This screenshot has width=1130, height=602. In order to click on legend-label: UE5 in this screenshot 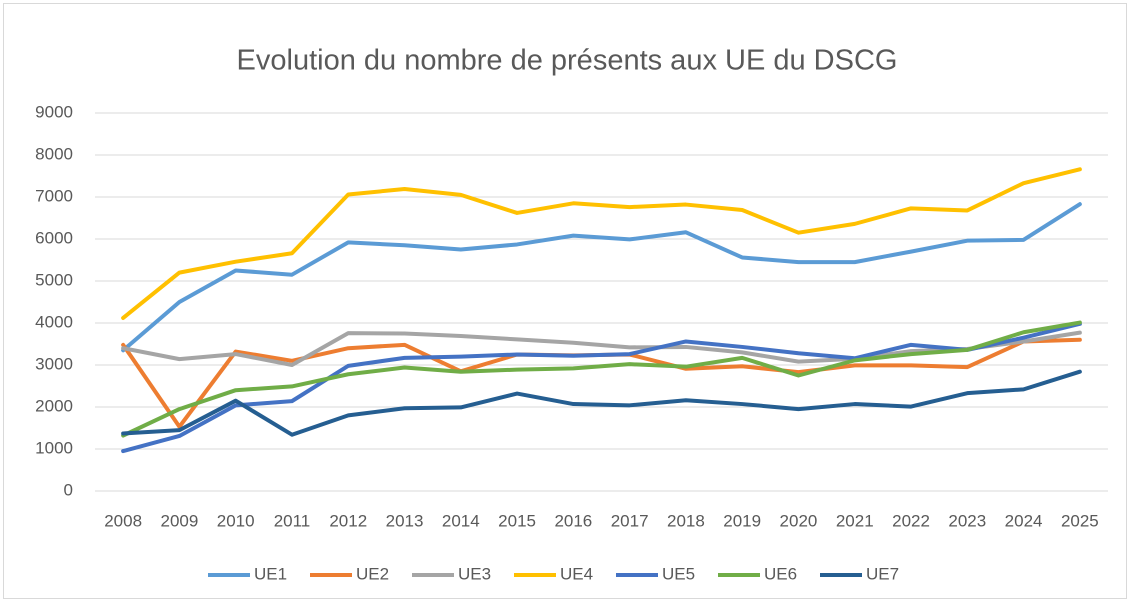, I will do `click(678, 573)`.